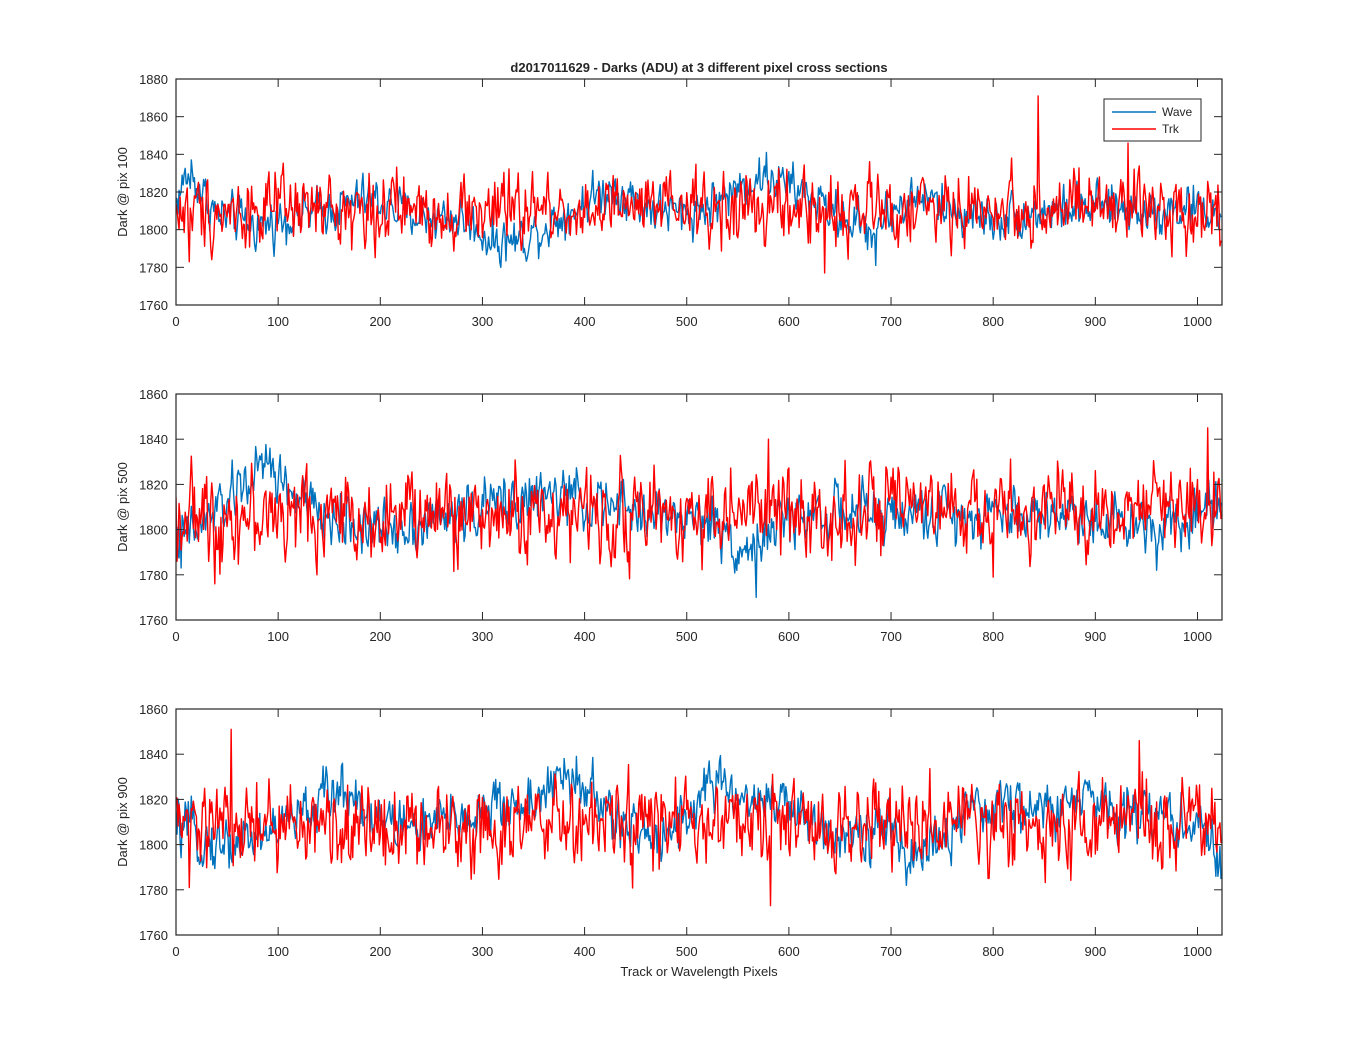 The width and height of the screenshot is (1350, 1050). What do you see at coordinates (122, 507) in the screenshot?
I see `y-axis-label: Dark @ pix 500` at bounding box center [122, 507].